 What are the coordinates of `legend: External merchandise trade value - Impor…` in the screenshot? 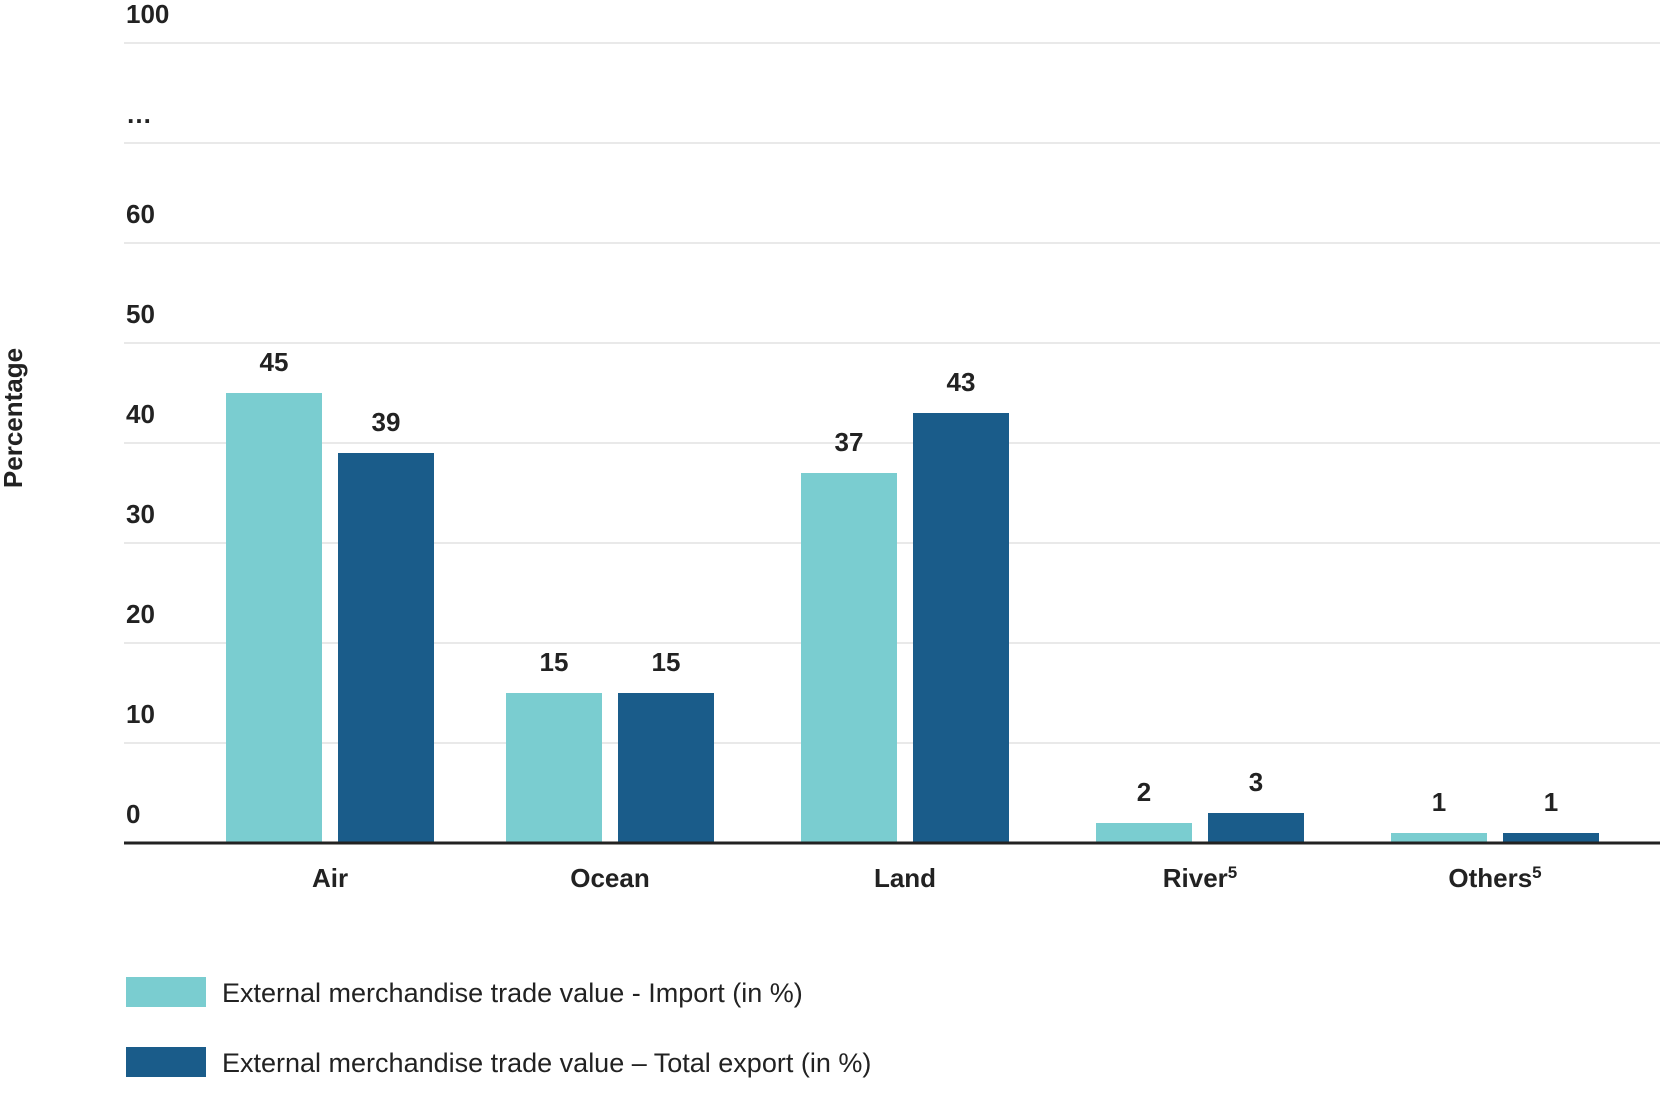 It's located at (498, 1027).